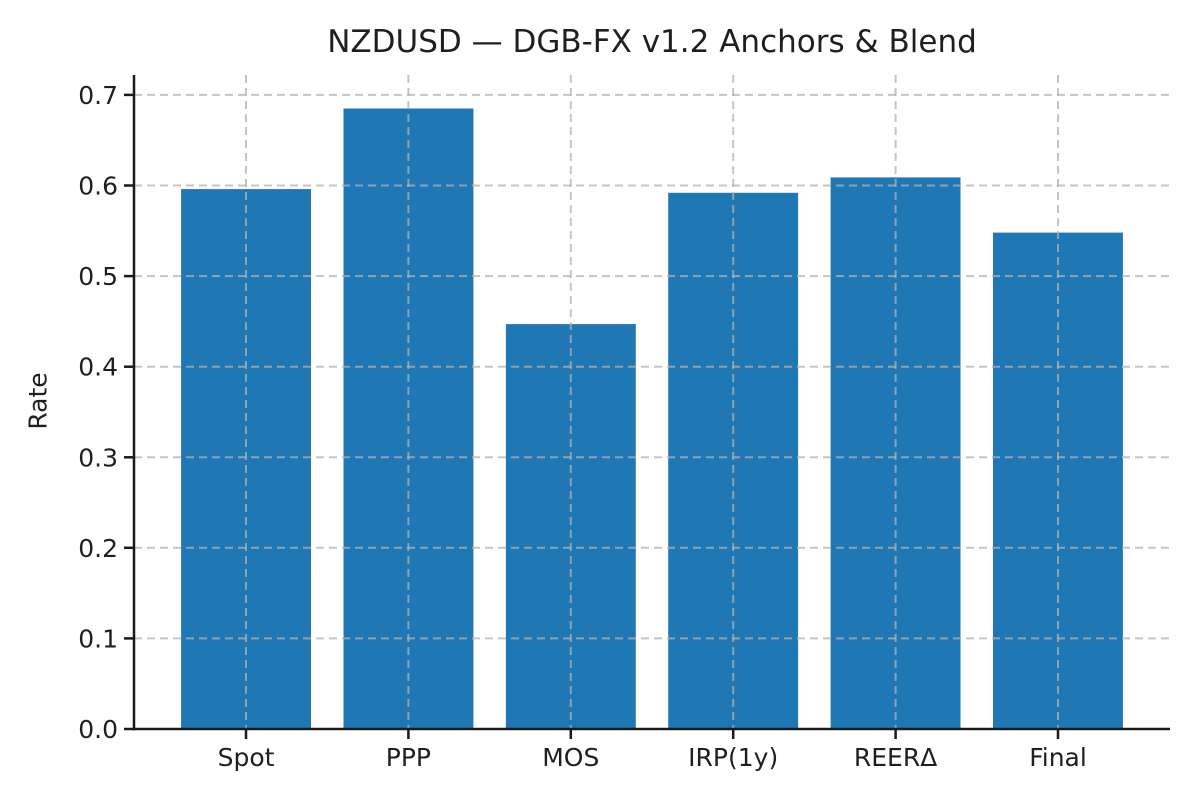  Describe the element at coordinates (1058, 757) in the screenshot. I see `x-tick-label-final: Final` at that location.